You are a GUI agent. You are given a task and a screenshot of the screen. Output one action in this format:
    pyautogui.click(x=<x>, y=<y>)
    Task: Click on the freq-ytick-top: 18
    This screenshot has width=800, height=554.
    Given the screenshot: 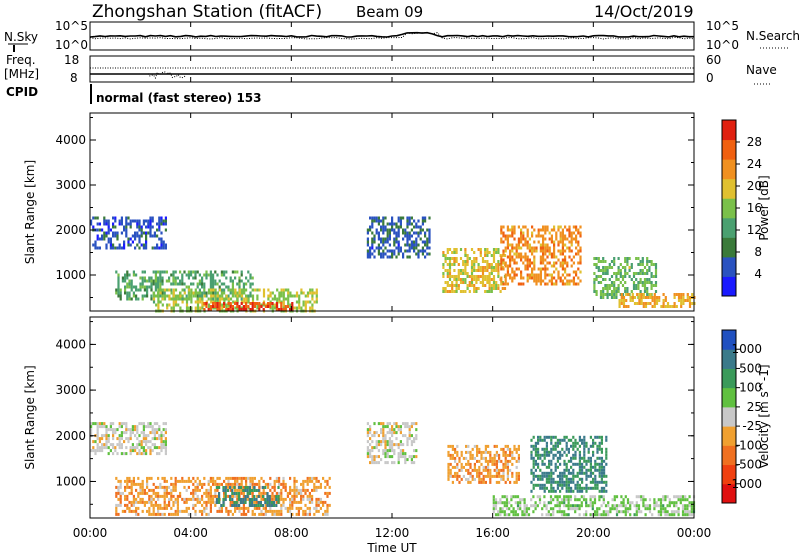 What is the action you would take?
    pyautogui.click(x=71, y=60)
    